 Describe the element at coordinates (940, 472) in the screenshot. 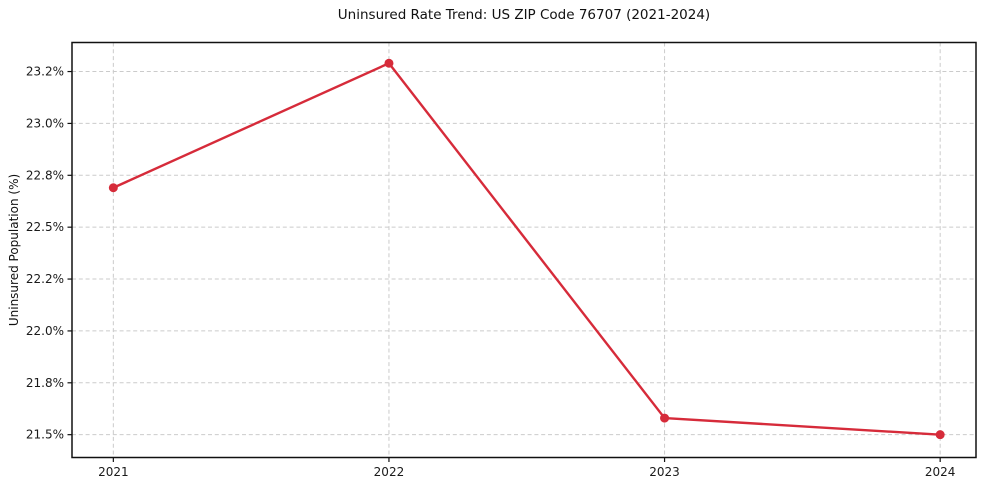

I see `x-tick-label: 2024` at that location.